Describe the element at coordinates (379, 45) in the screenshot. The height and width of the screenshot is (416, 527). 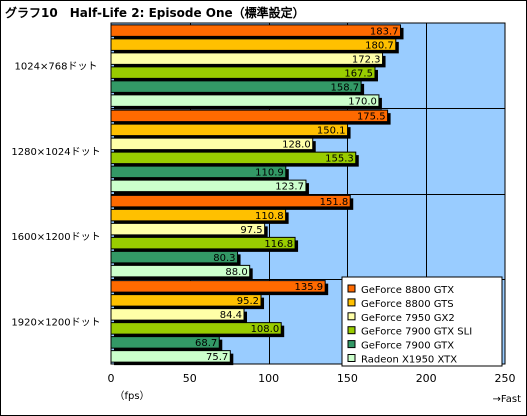
I see `data-label: 180.7` at that location.